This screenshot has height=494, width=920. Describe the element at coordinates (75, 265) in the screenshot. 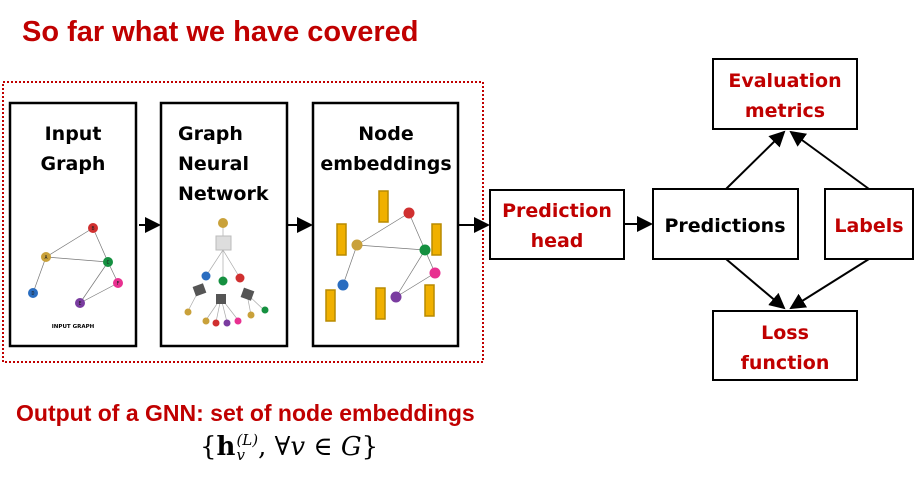

I see `input-graph-illustration` at that location.